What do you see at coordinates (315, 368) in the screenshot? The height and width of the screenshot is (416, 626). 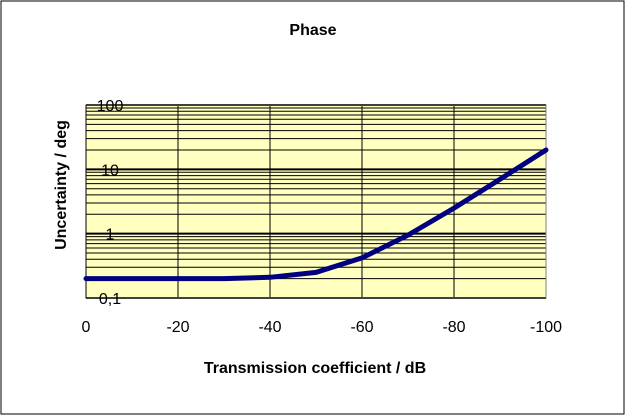 I see `x-axis-label: Transmission coefficient / dB` at bounding box center [315, 368].